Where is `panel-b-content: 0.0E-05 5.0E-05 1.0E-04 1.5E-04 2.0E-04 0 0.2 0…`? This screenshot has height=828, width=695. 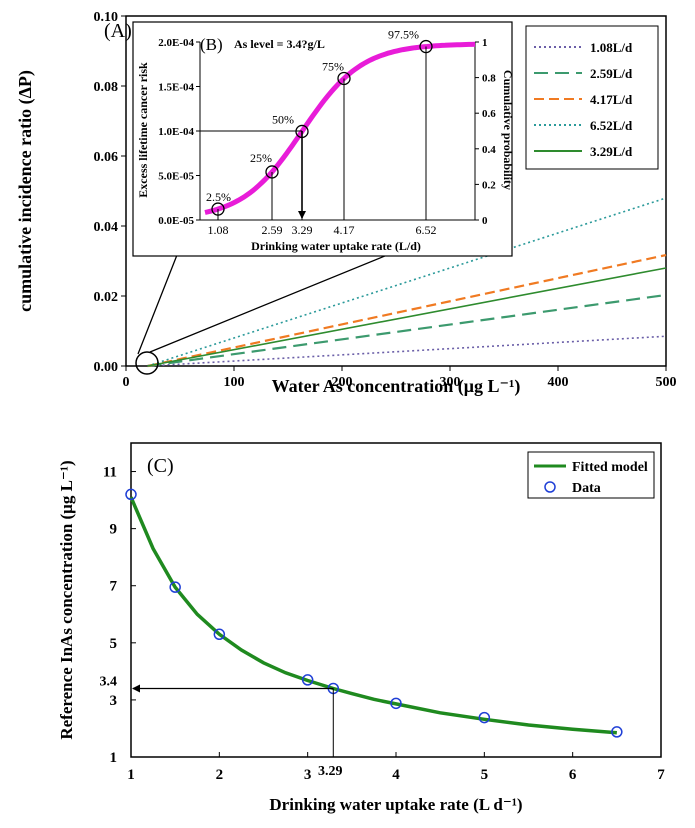
panel-b-content: 0.0E-05 5.0E-05 1.0E-04 1.5E-04 2.0E-04 0 0.2 0… is located at coordinates (327, 132).